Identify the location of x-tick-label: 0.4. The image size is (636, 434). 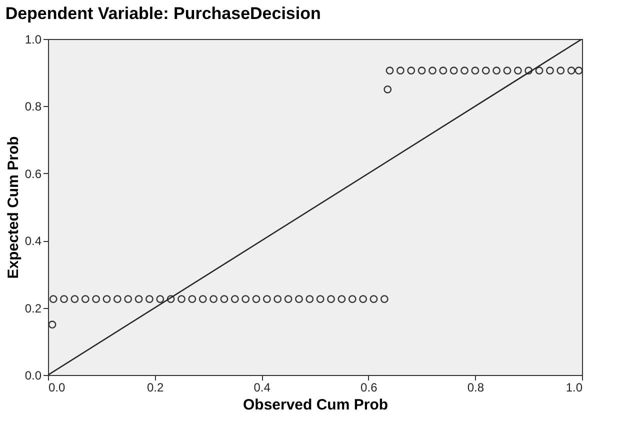
(262, 387).